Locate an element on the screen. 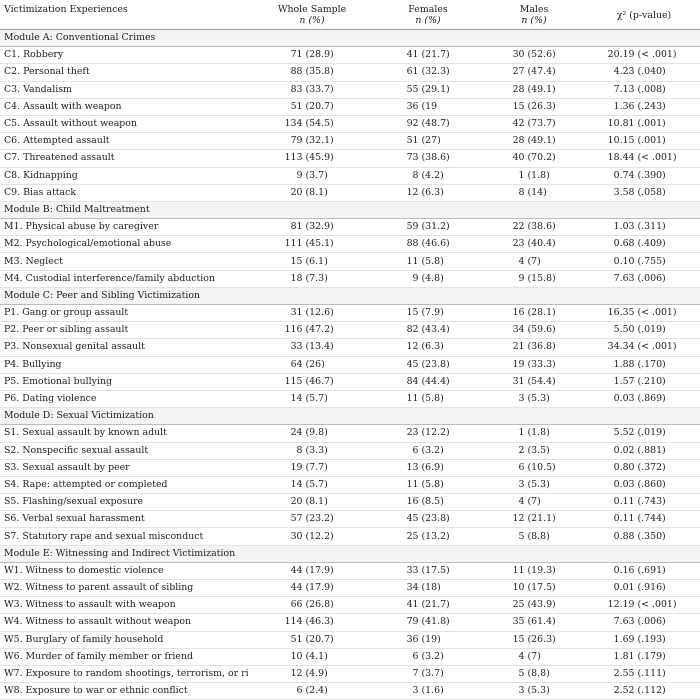 The height and width of the screenshot is (700, 700). chi-square-cell-count: 12.19 is located at coordinates (621, 605).